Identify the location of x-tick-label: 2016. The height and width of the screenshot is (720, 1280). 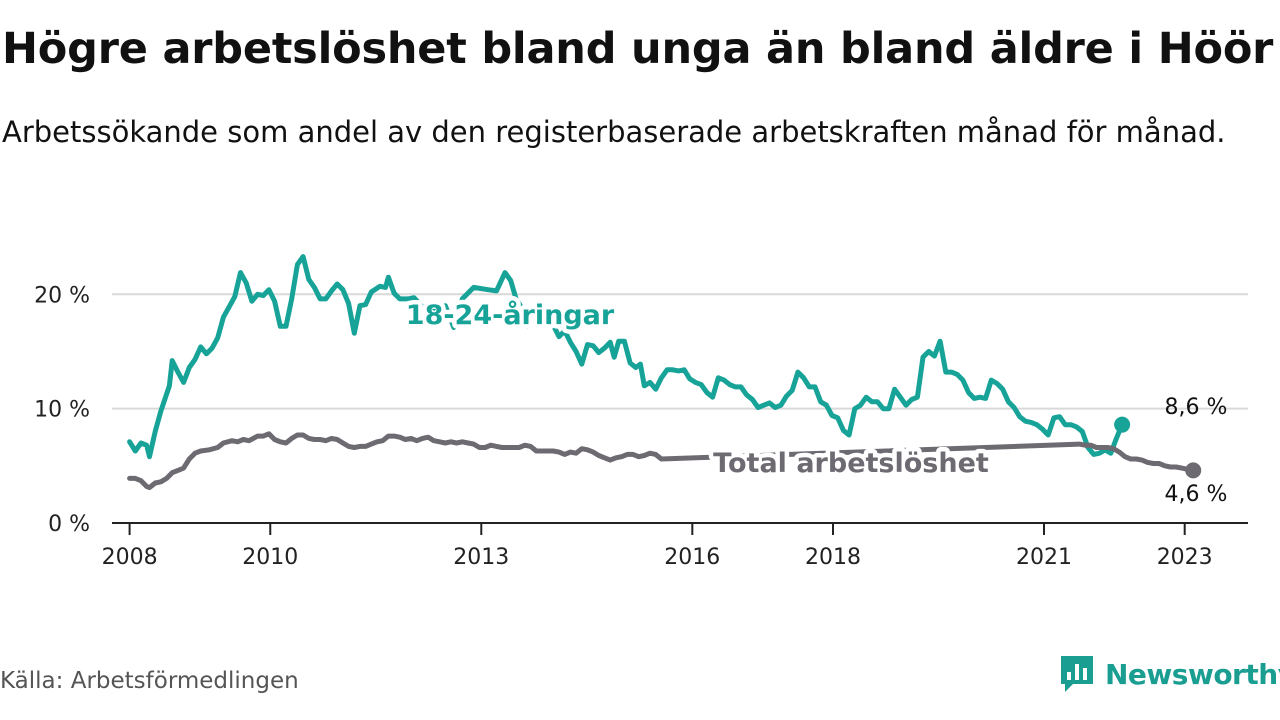
(692, 557).